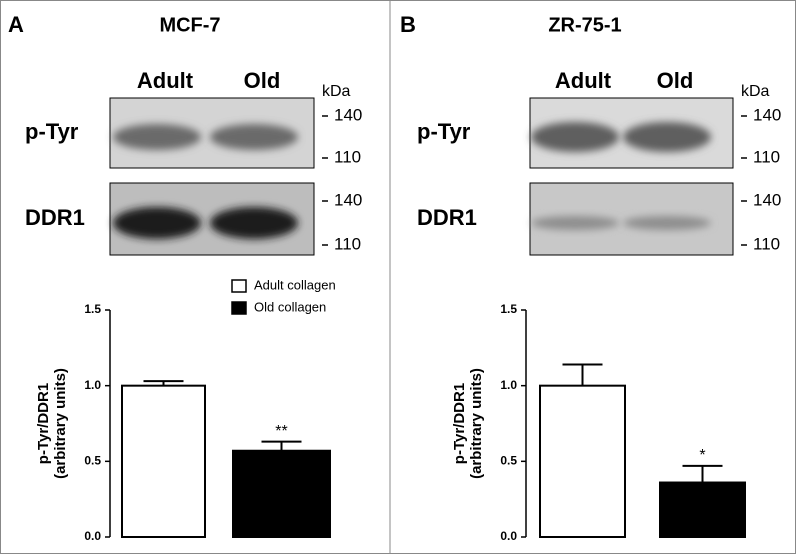  Describe the element at coordinates (702, 455) in the screenshot. I see `significance: *` at that location.